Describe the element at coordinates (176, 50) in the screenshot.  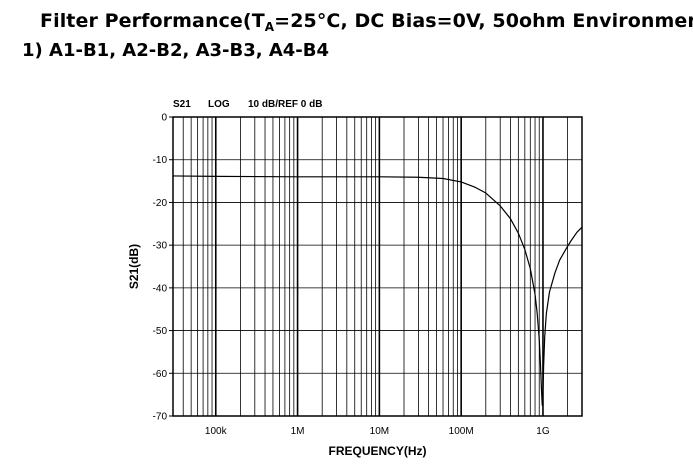
I see `page-subheading: 1) A1-B1, A2-B2, A3-B3, A4-B4` at that location.